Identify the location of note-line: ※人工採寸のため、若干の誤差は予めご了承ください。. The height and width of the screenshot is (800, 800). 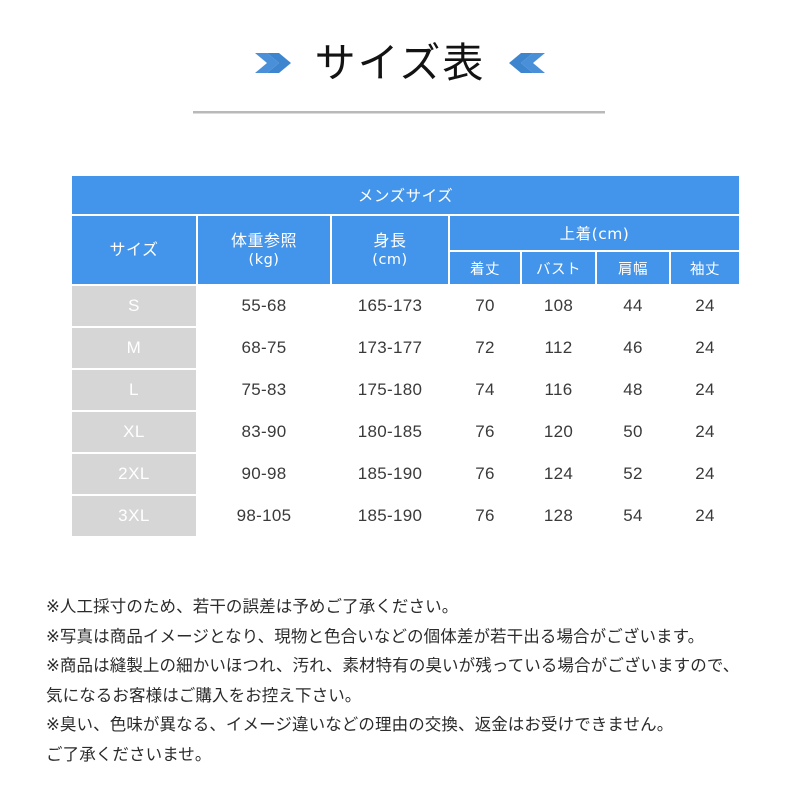
(252, 606).